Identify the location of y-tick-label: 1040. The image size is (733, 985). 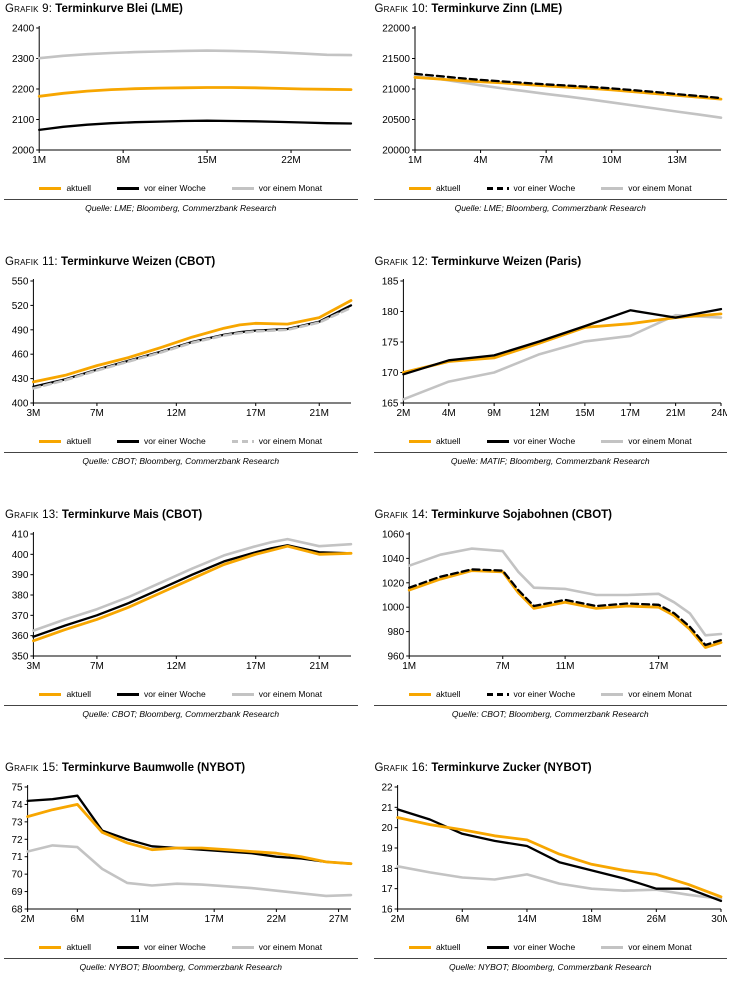
(392, 559).